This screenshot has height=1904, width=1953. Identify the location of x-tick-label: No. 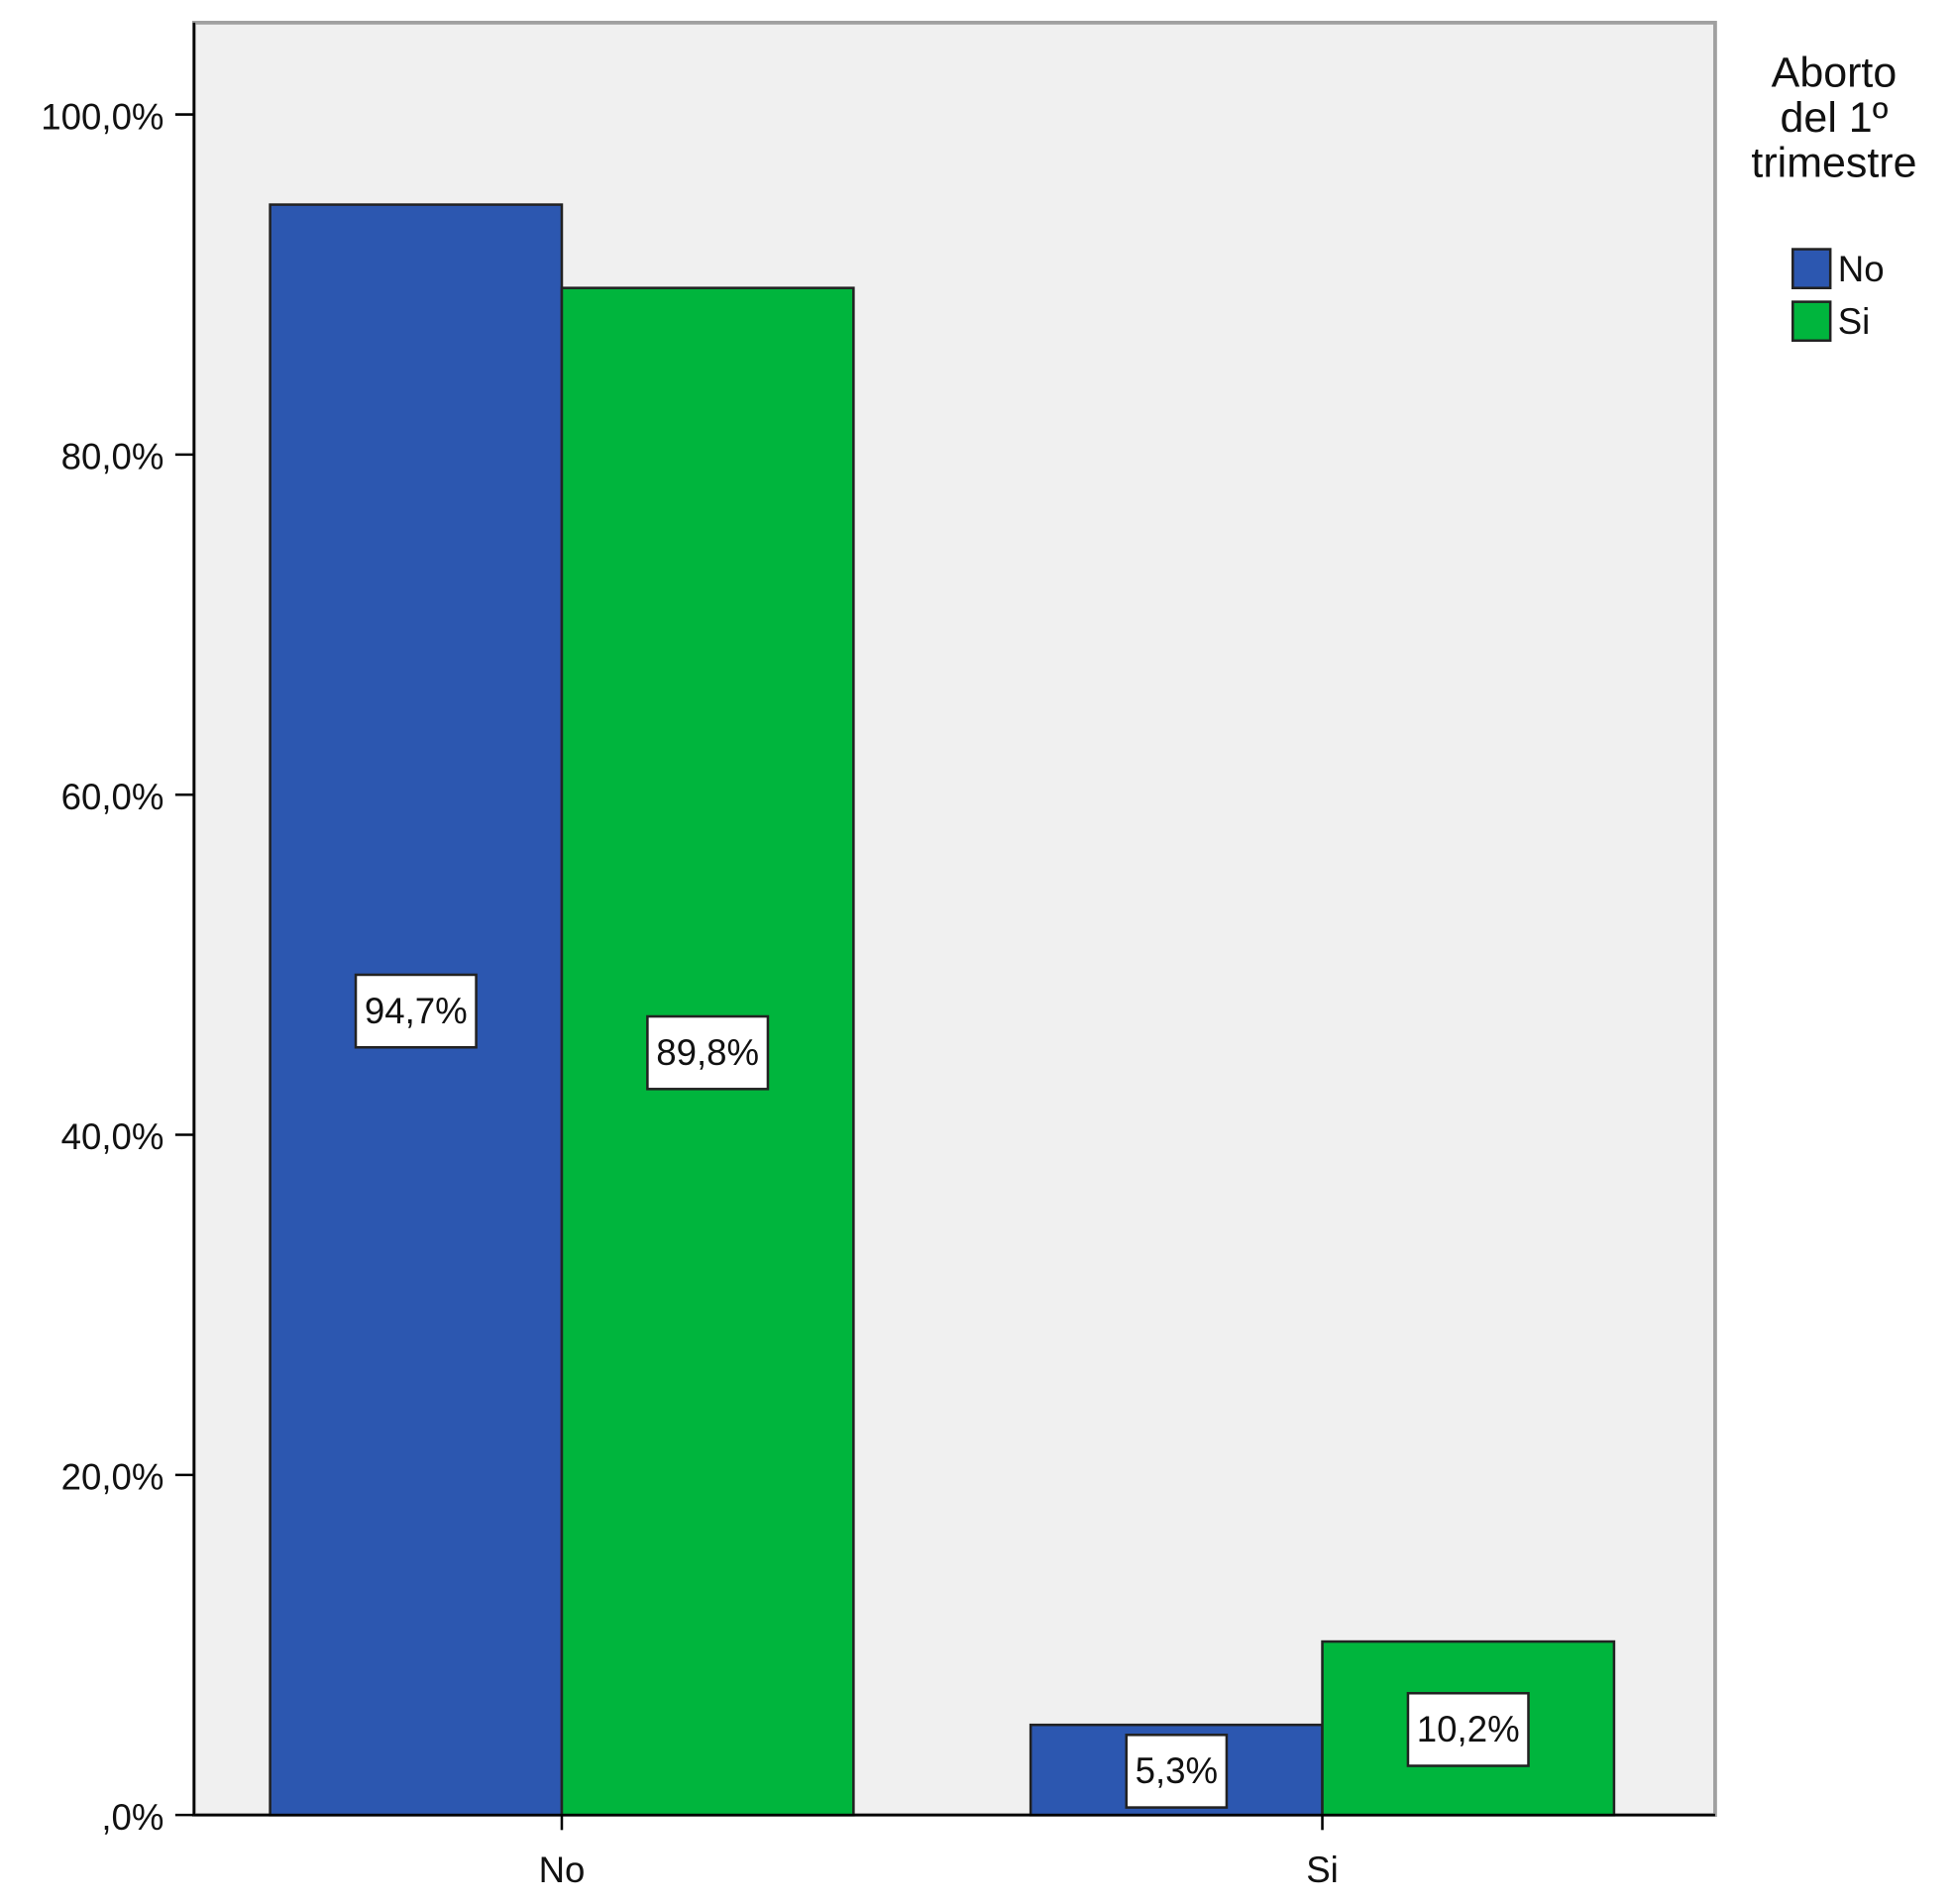
(562, 1870).